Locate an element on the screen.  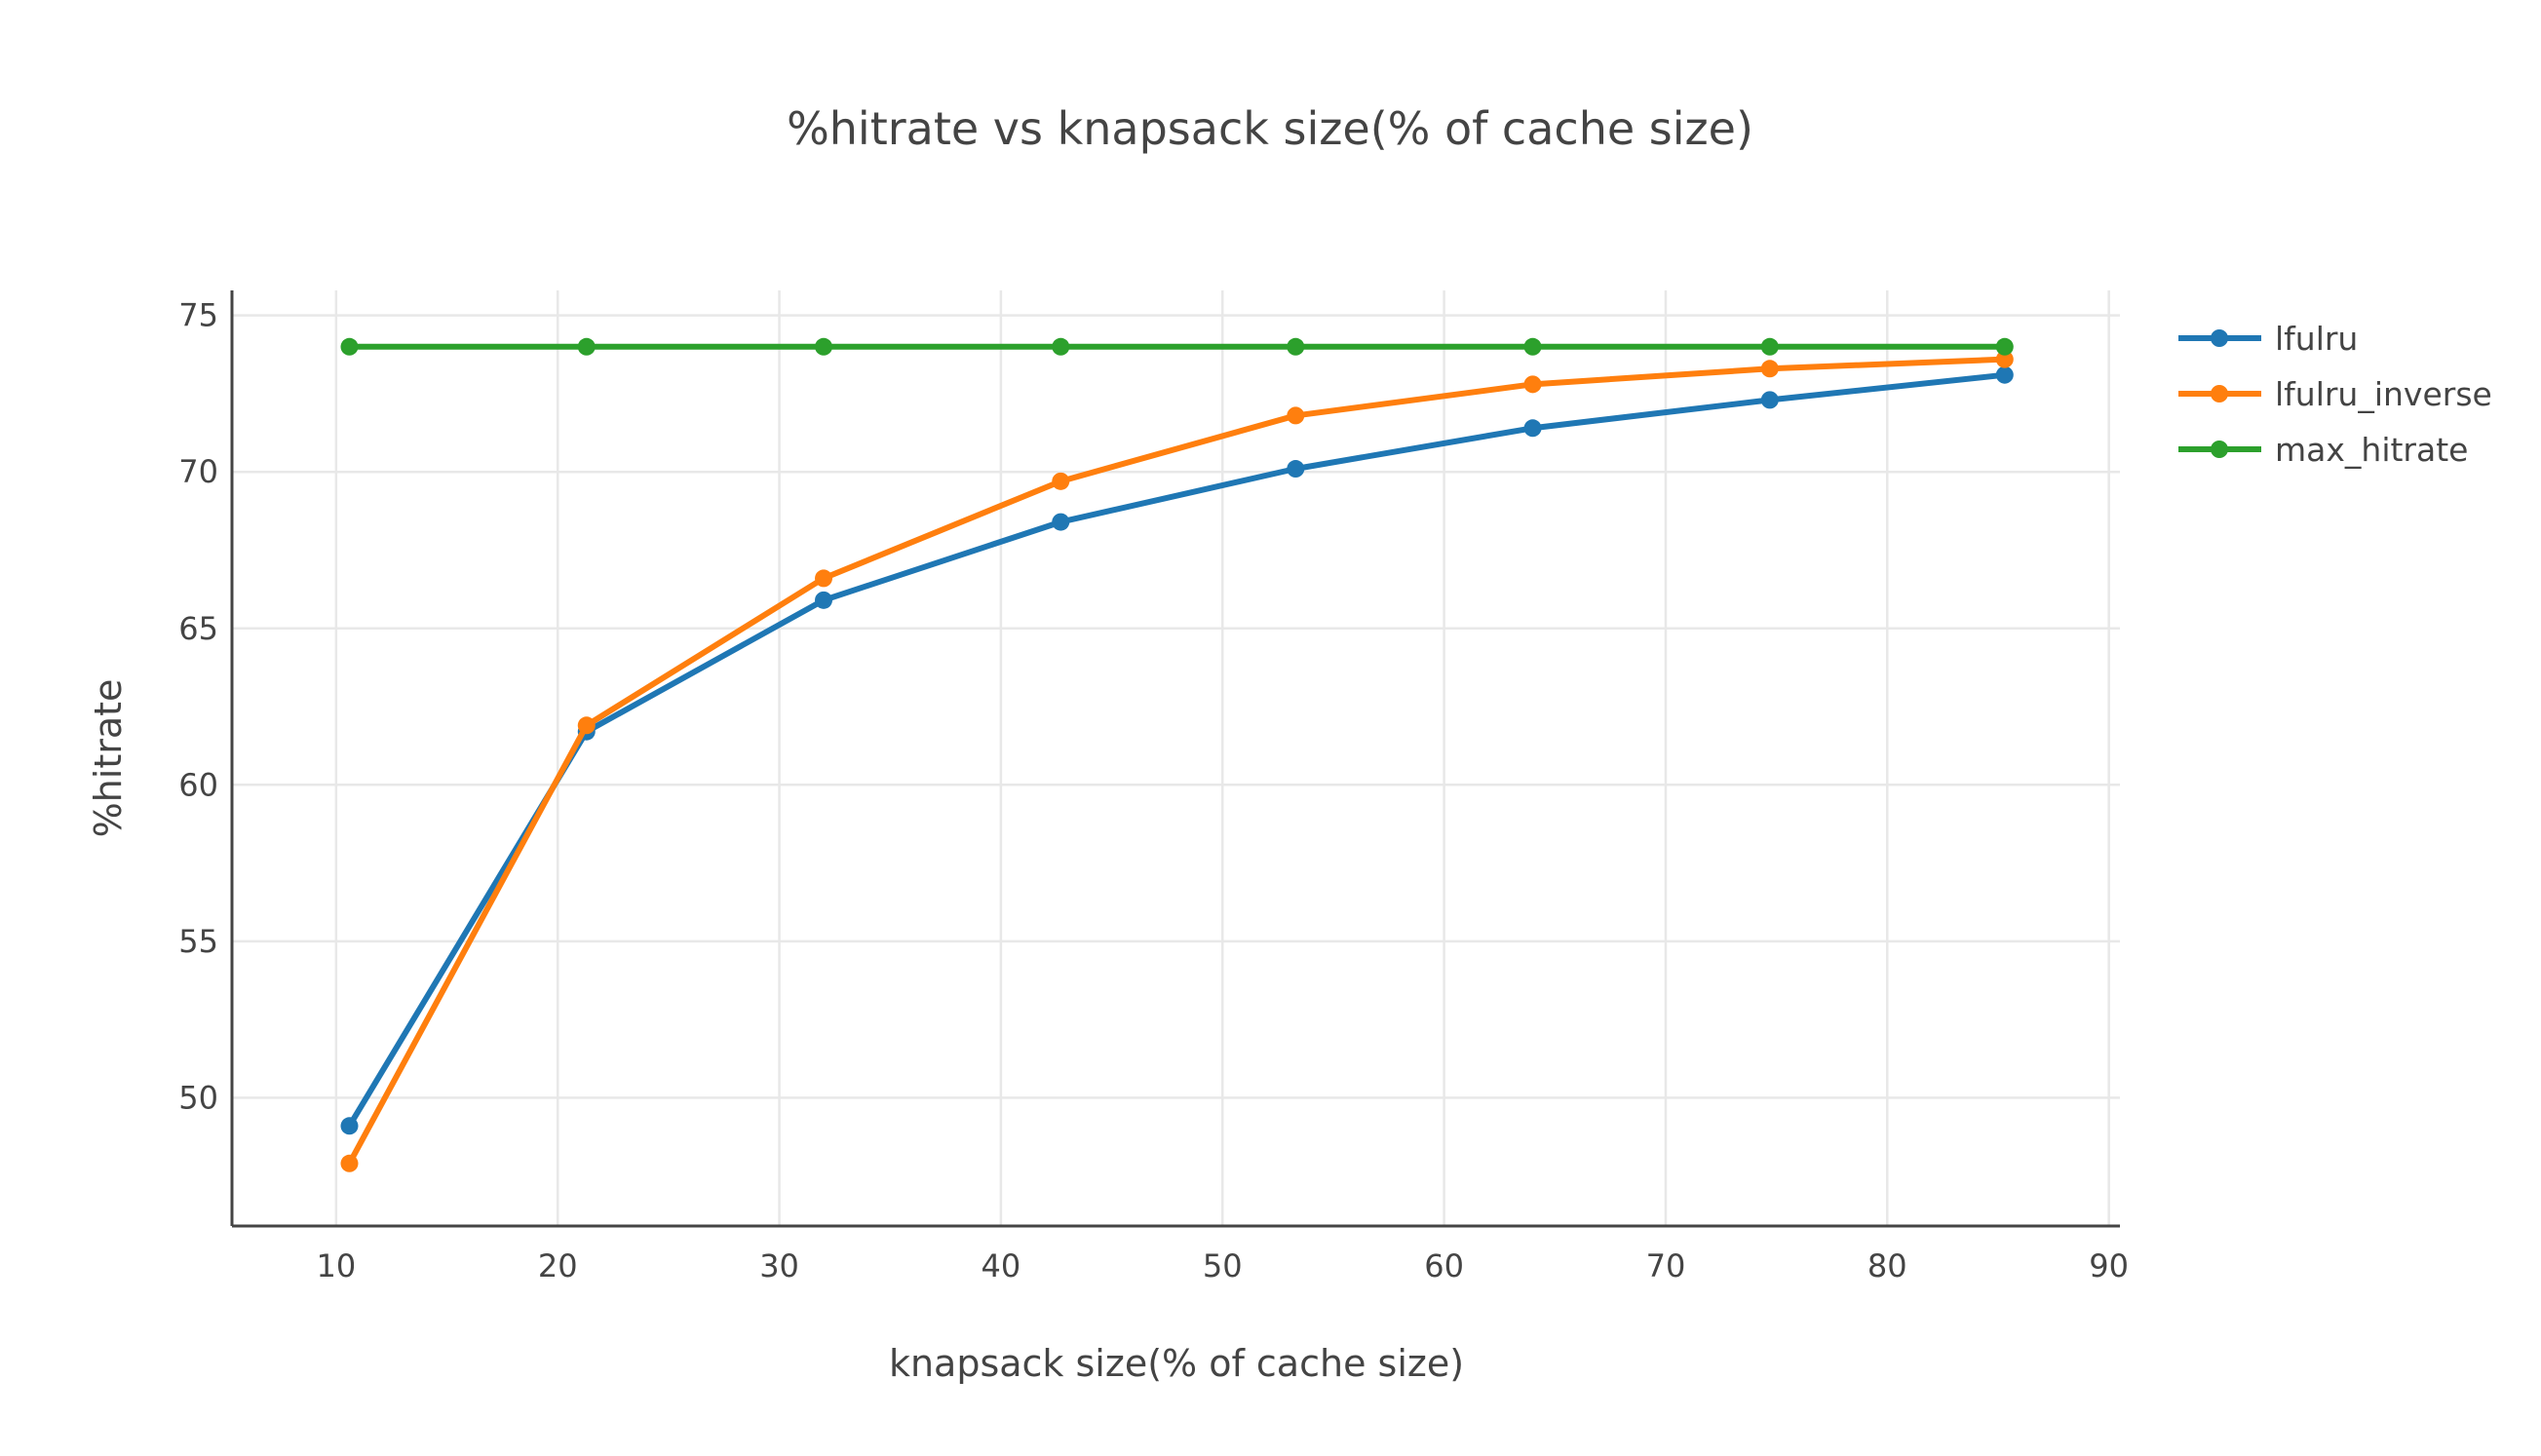
x-tick-label: 80 is located at coordinates (1887, 1265).